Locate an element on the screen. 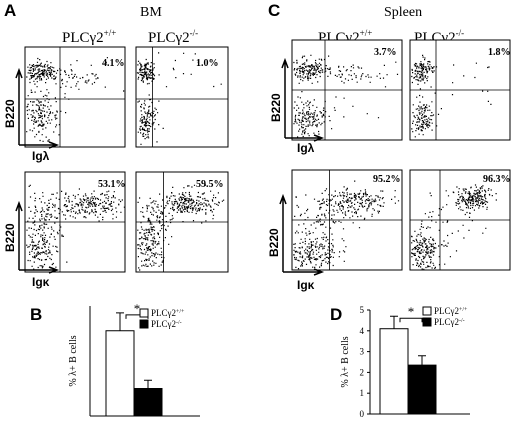 The image size is (524, 423). pct-a-kappa-ko: 59.5% is located at coordinates (210, 184).